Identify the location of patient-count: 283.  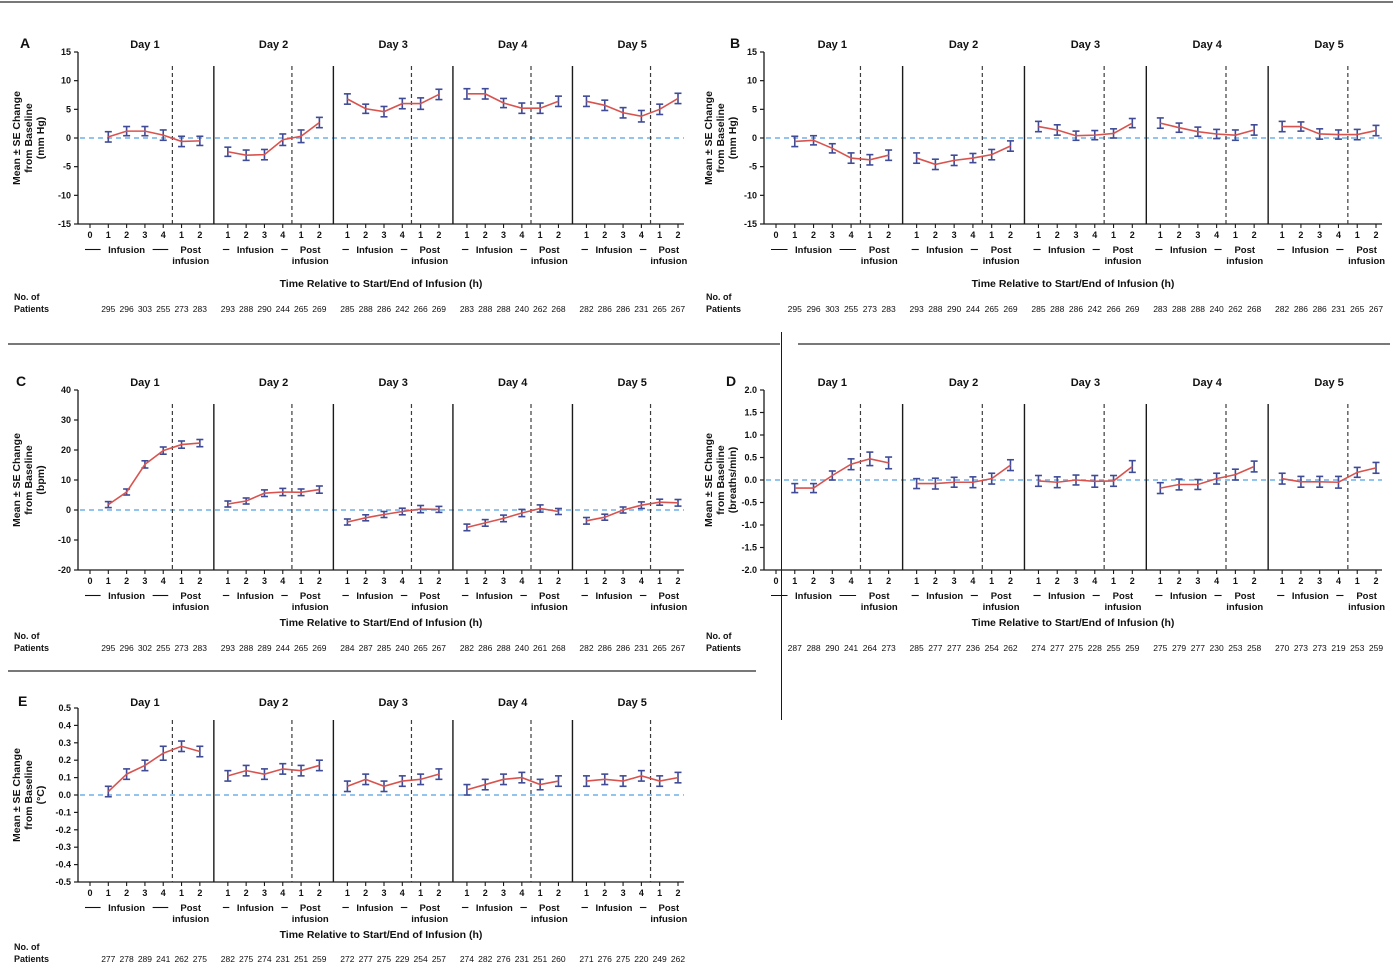
(889, 309).